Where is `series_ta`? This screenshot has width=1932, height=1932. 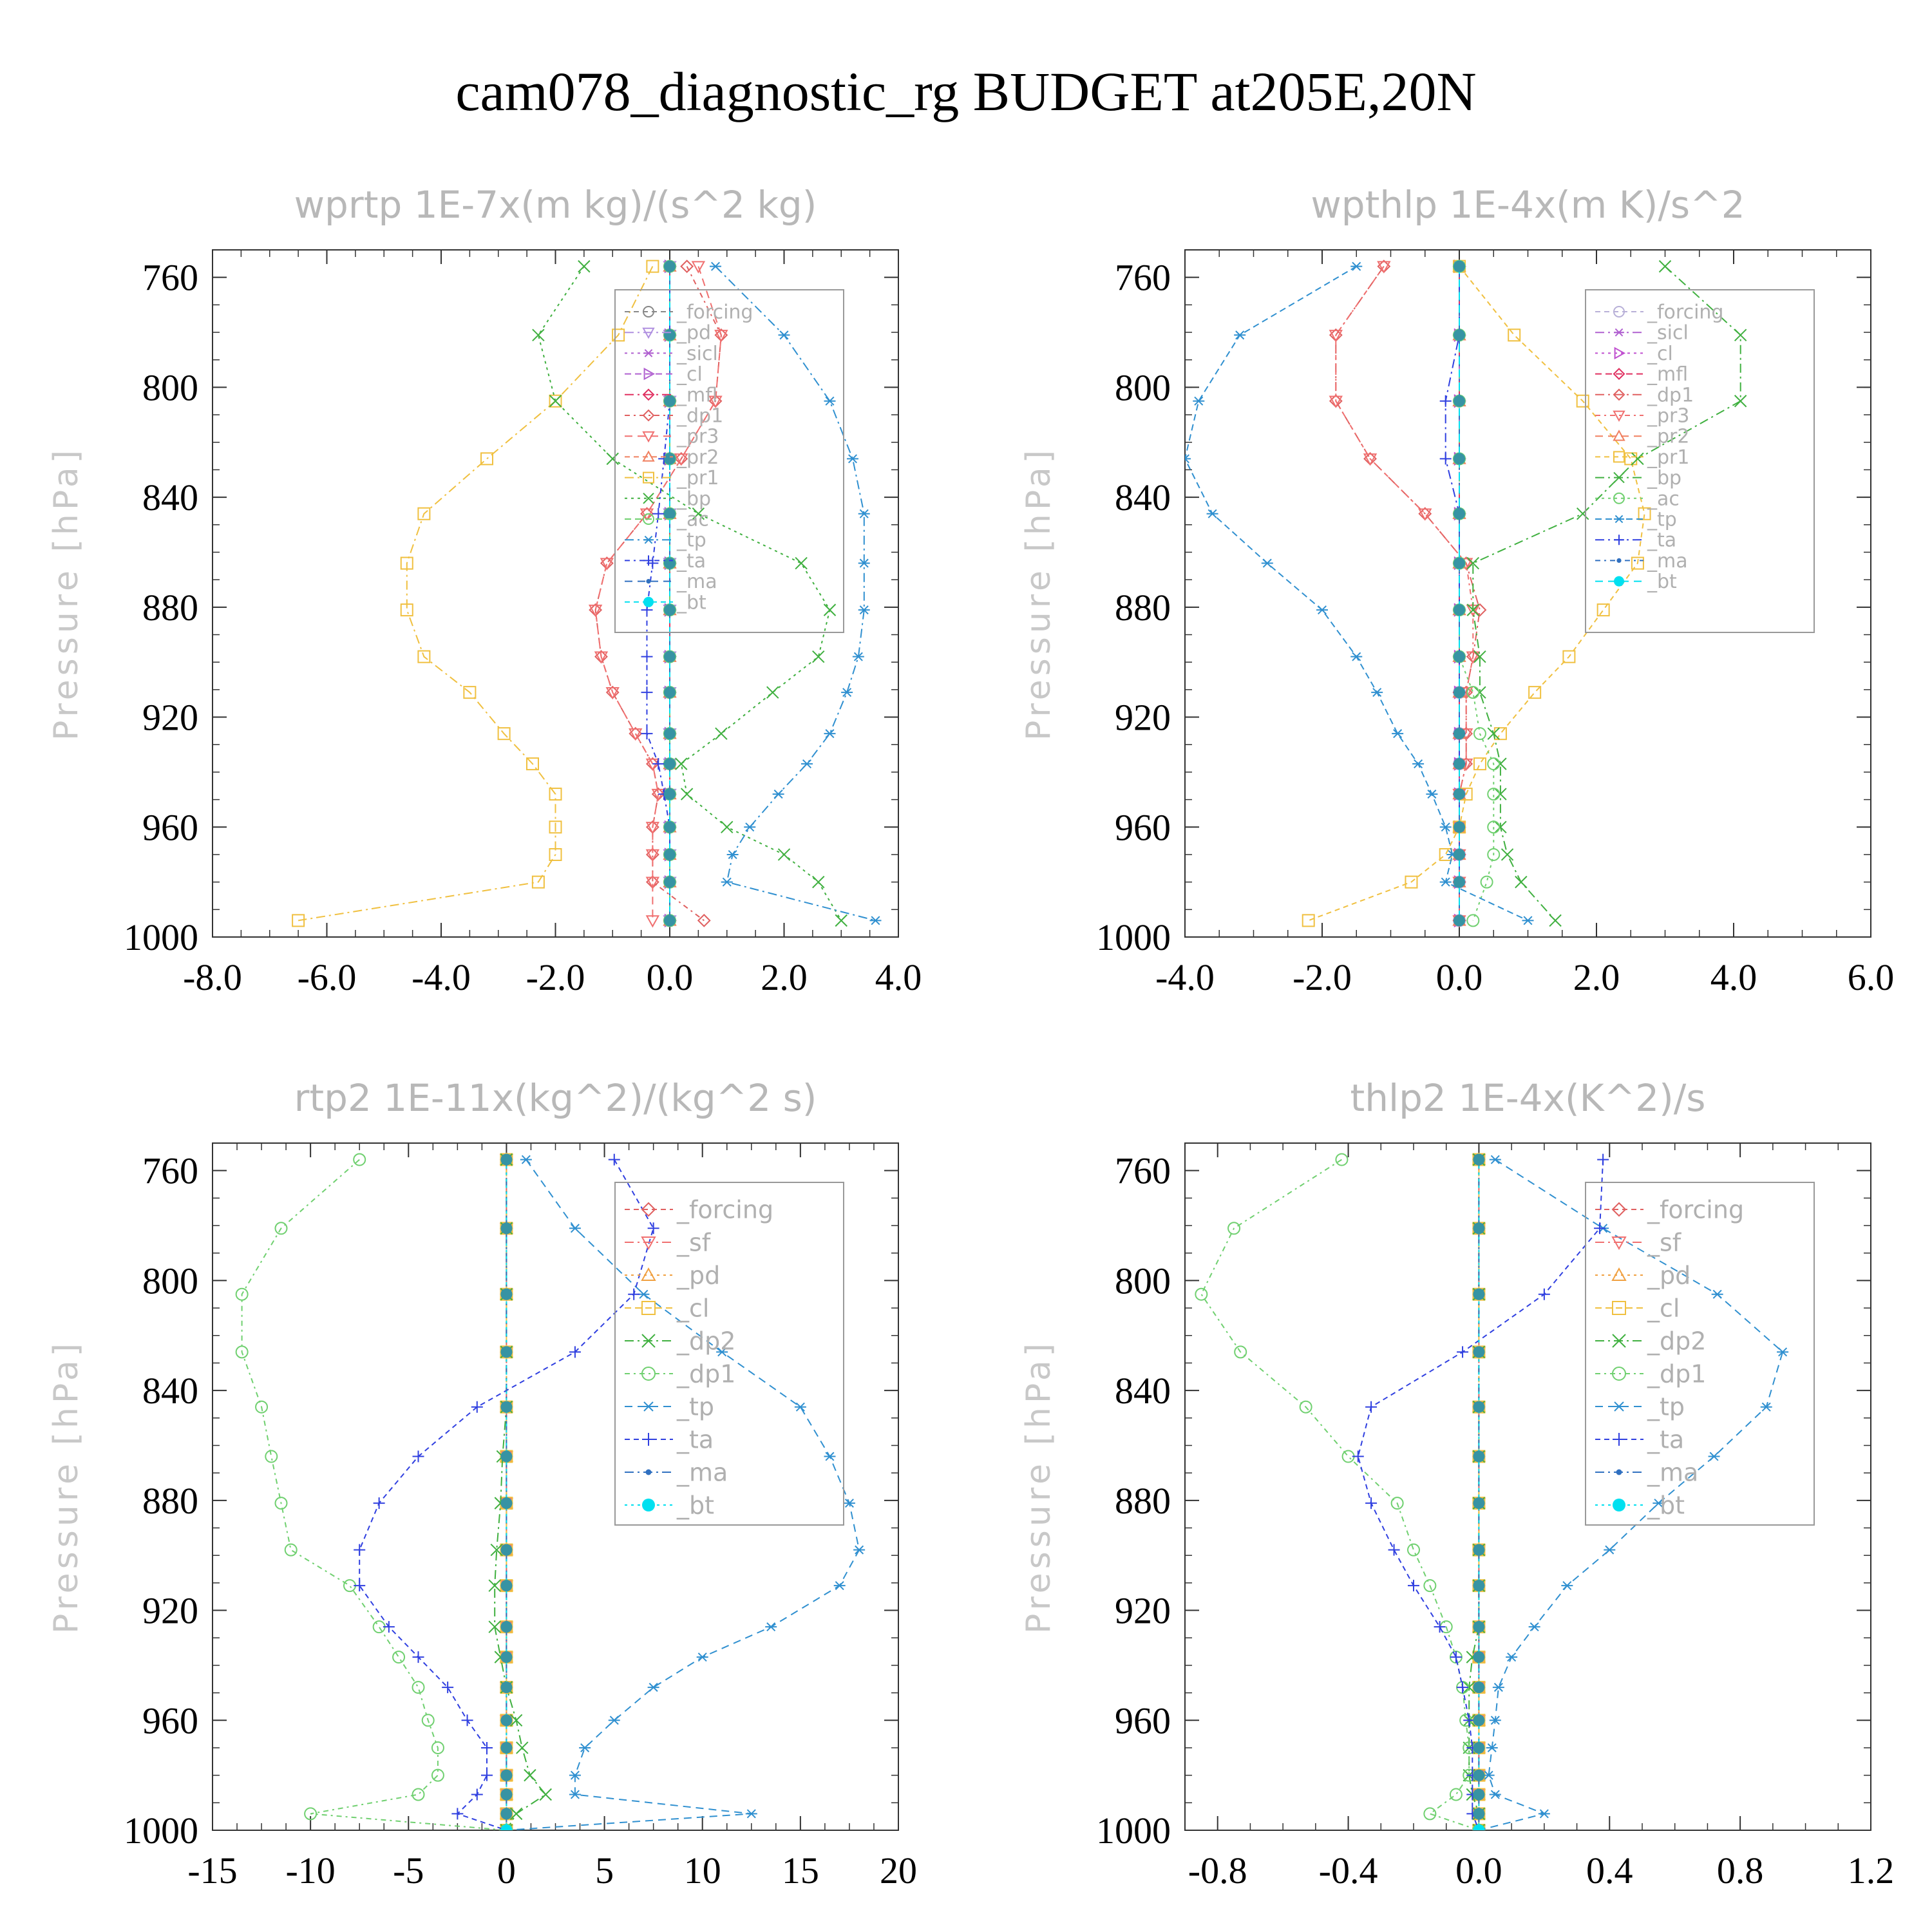 series_ta is located at coordinates (507, 1492).